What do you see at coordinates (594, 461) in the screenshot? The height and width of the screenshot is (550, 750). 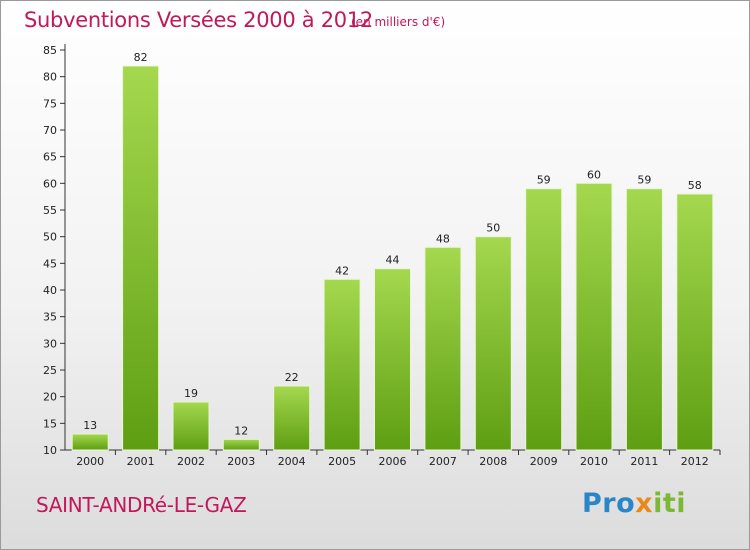 I see `x-tick-label: 2010` at bounding box center [594, 461].